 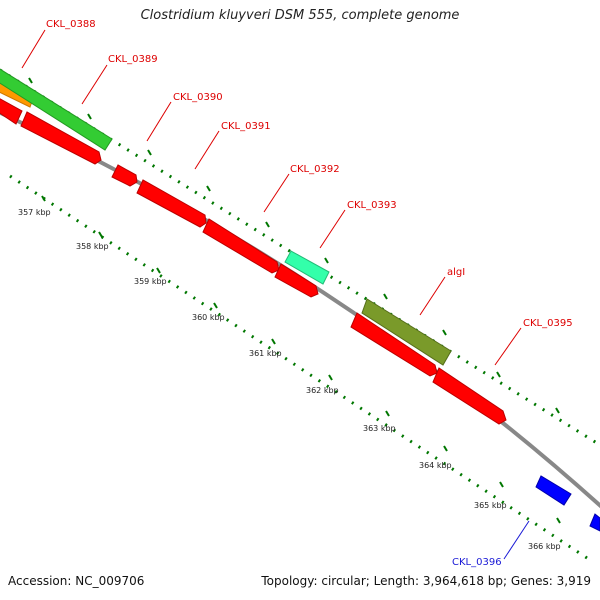 What do you see at coordinates (456, 272) in the screenshot?
I see `gene-label-algi: algI` at bounding box center [456, 272].